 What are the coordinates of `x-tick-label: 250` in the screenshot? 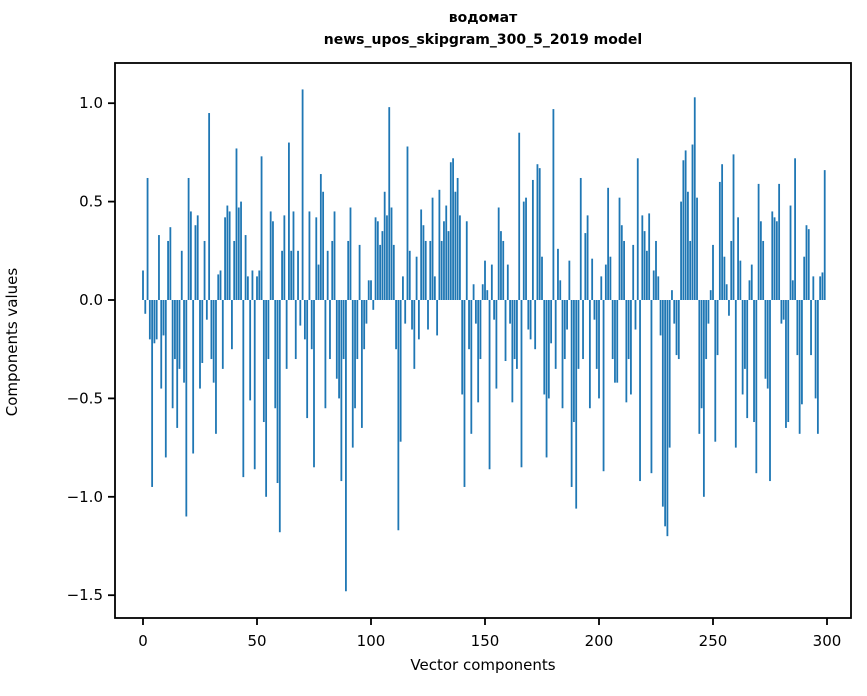 It's located at (713, 641).